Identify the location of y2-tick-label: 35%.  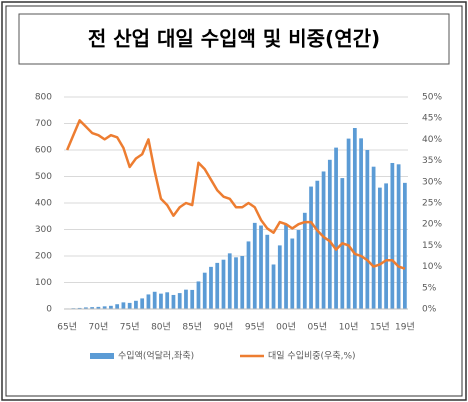
(432, 161).